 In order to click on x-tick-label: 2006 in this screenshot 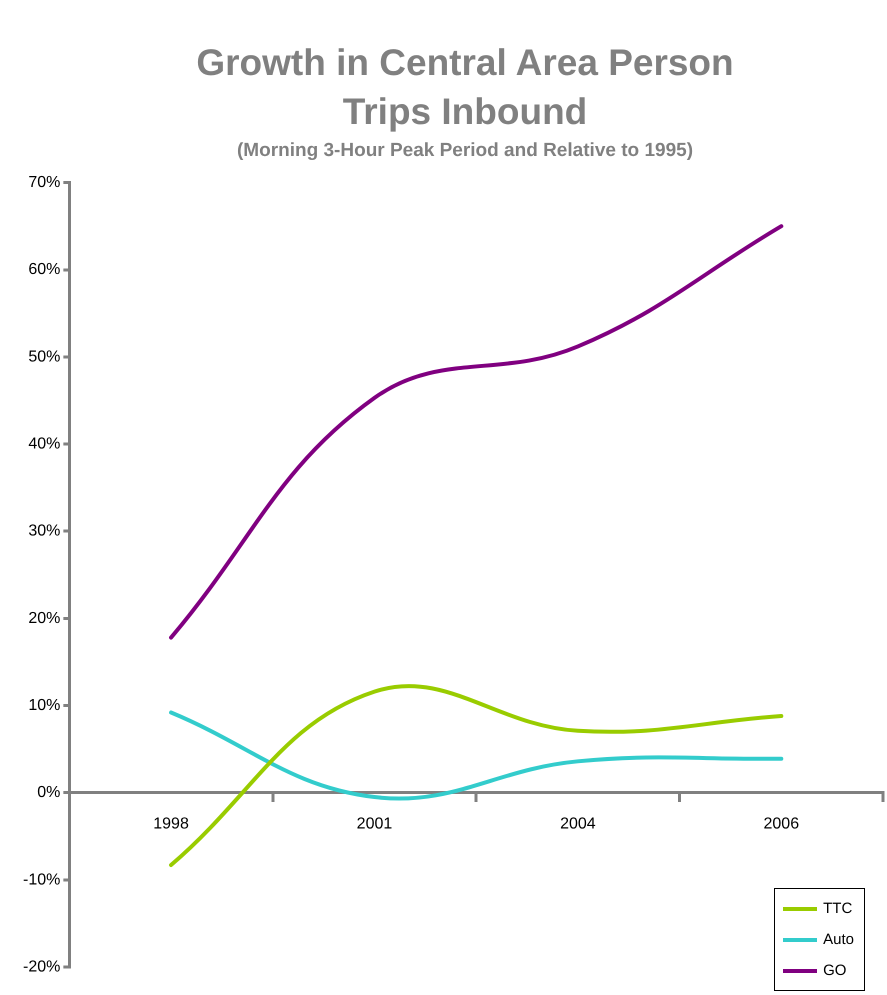, I will do `click(781, 824)`.